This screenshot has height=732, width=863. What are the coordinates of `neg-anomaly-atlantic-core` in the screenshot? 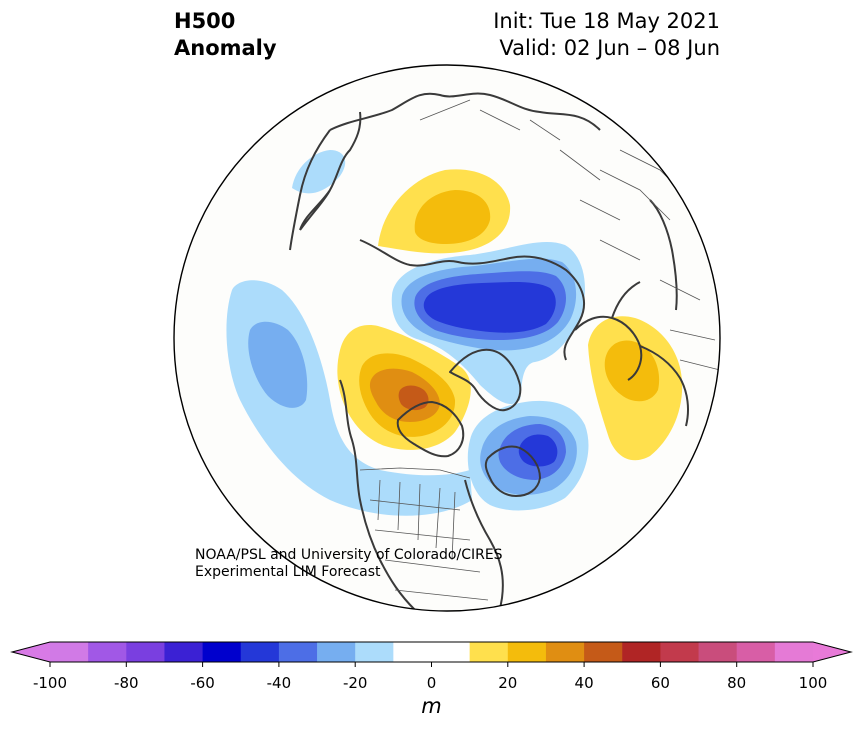 It's located at (538, 450).